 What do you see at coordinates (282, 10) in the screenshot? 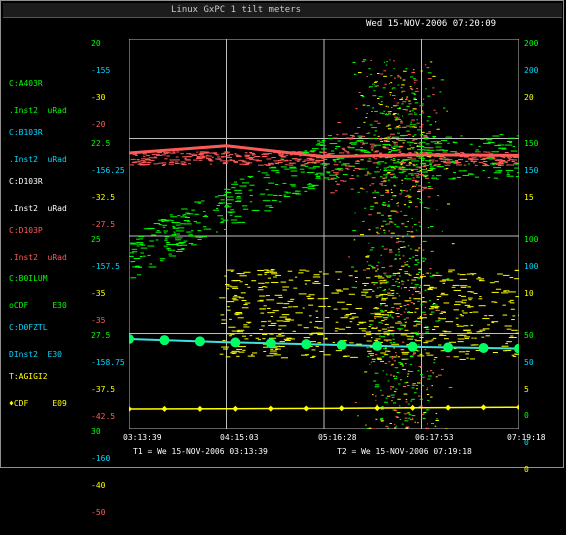
I see `title-bar: Linux GxPC 1 tilt meters` at bounding box center [282, 10].